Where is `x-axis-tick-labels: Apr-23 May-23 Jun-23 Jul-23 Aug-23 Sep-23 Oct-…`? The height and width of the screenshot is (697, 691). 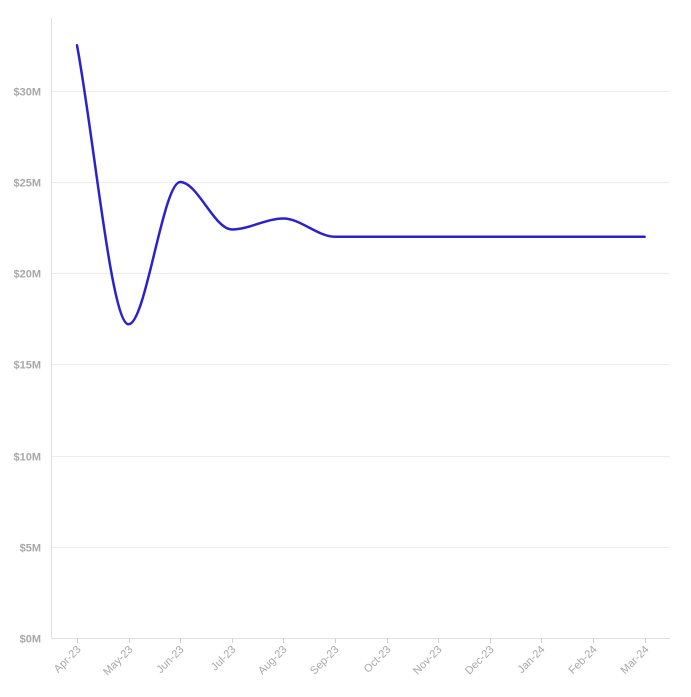
x-axis-tick-labels: Apr-23 May-23 Jun-23 Jul-23 Aug-23 Sep-23 Oct-… is located at coordinates (352, 661).